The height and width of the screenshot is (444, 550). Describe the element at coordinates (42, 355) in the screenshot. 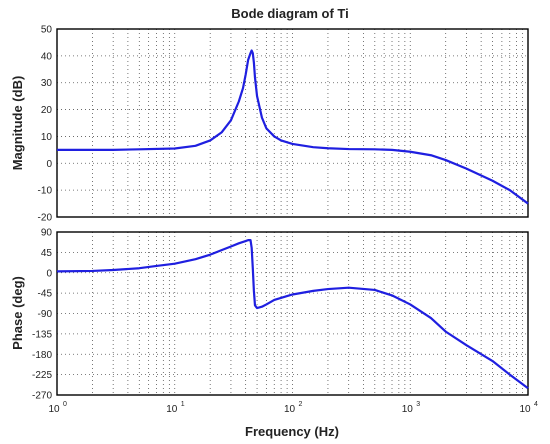

I see `phase-ytick-label: -180` at that location.